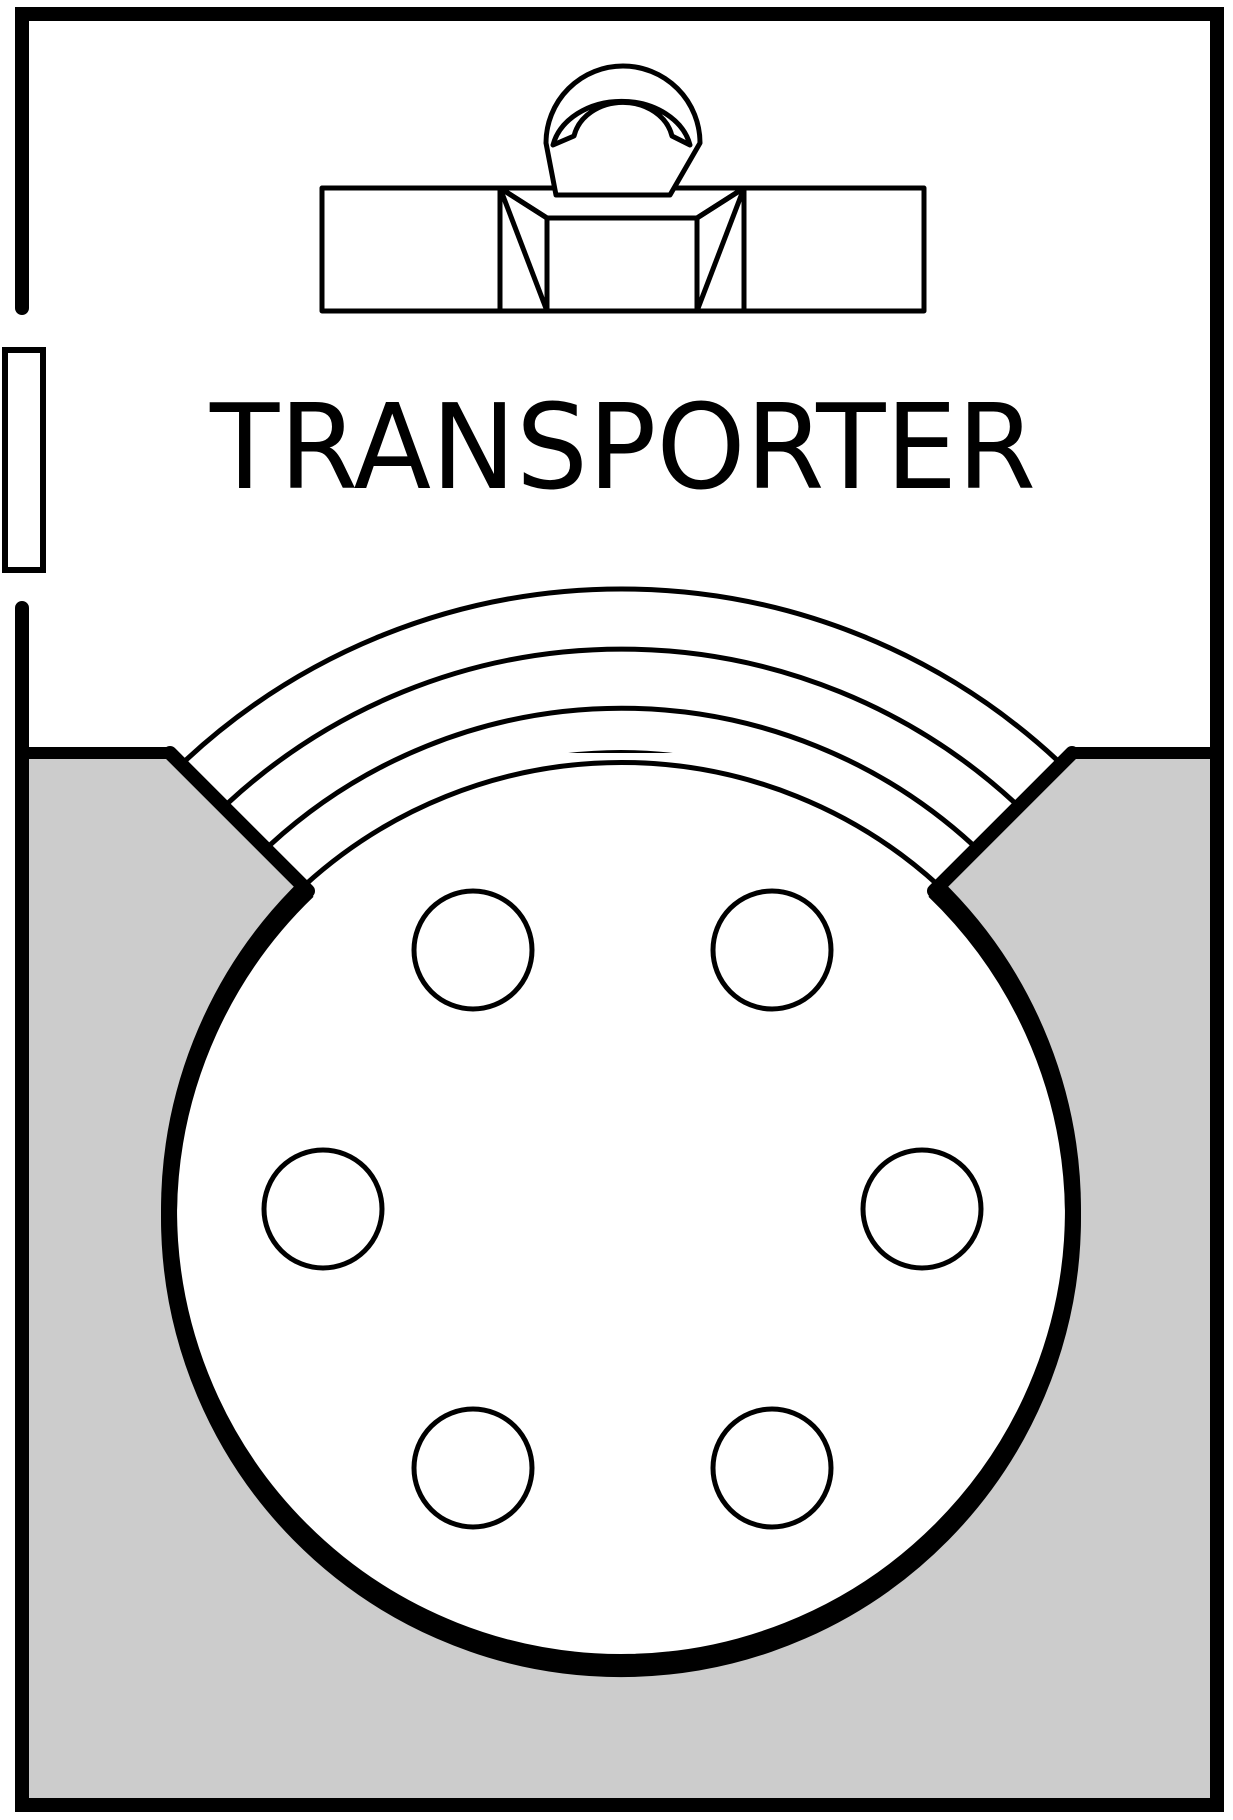 The image size is (1233, 1820). Describe the element at coordinates (623, 188) in the screenshot. I see `console-icon` at that location.